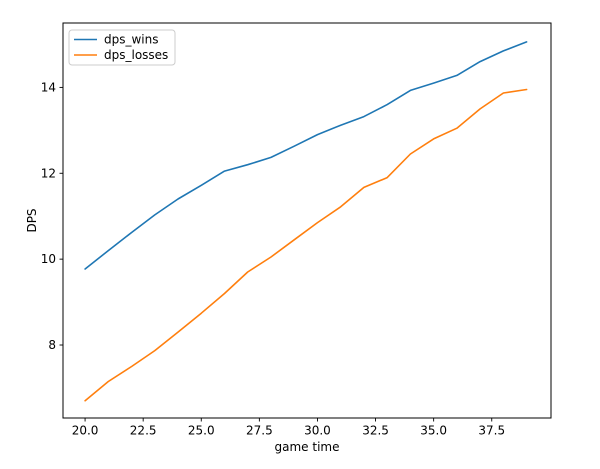 The width and height of the screenshot is (600, 469). Describe the element at coordinates (259, 431) in the screenshot. I see `x-tick-label: 27.5` at that location.